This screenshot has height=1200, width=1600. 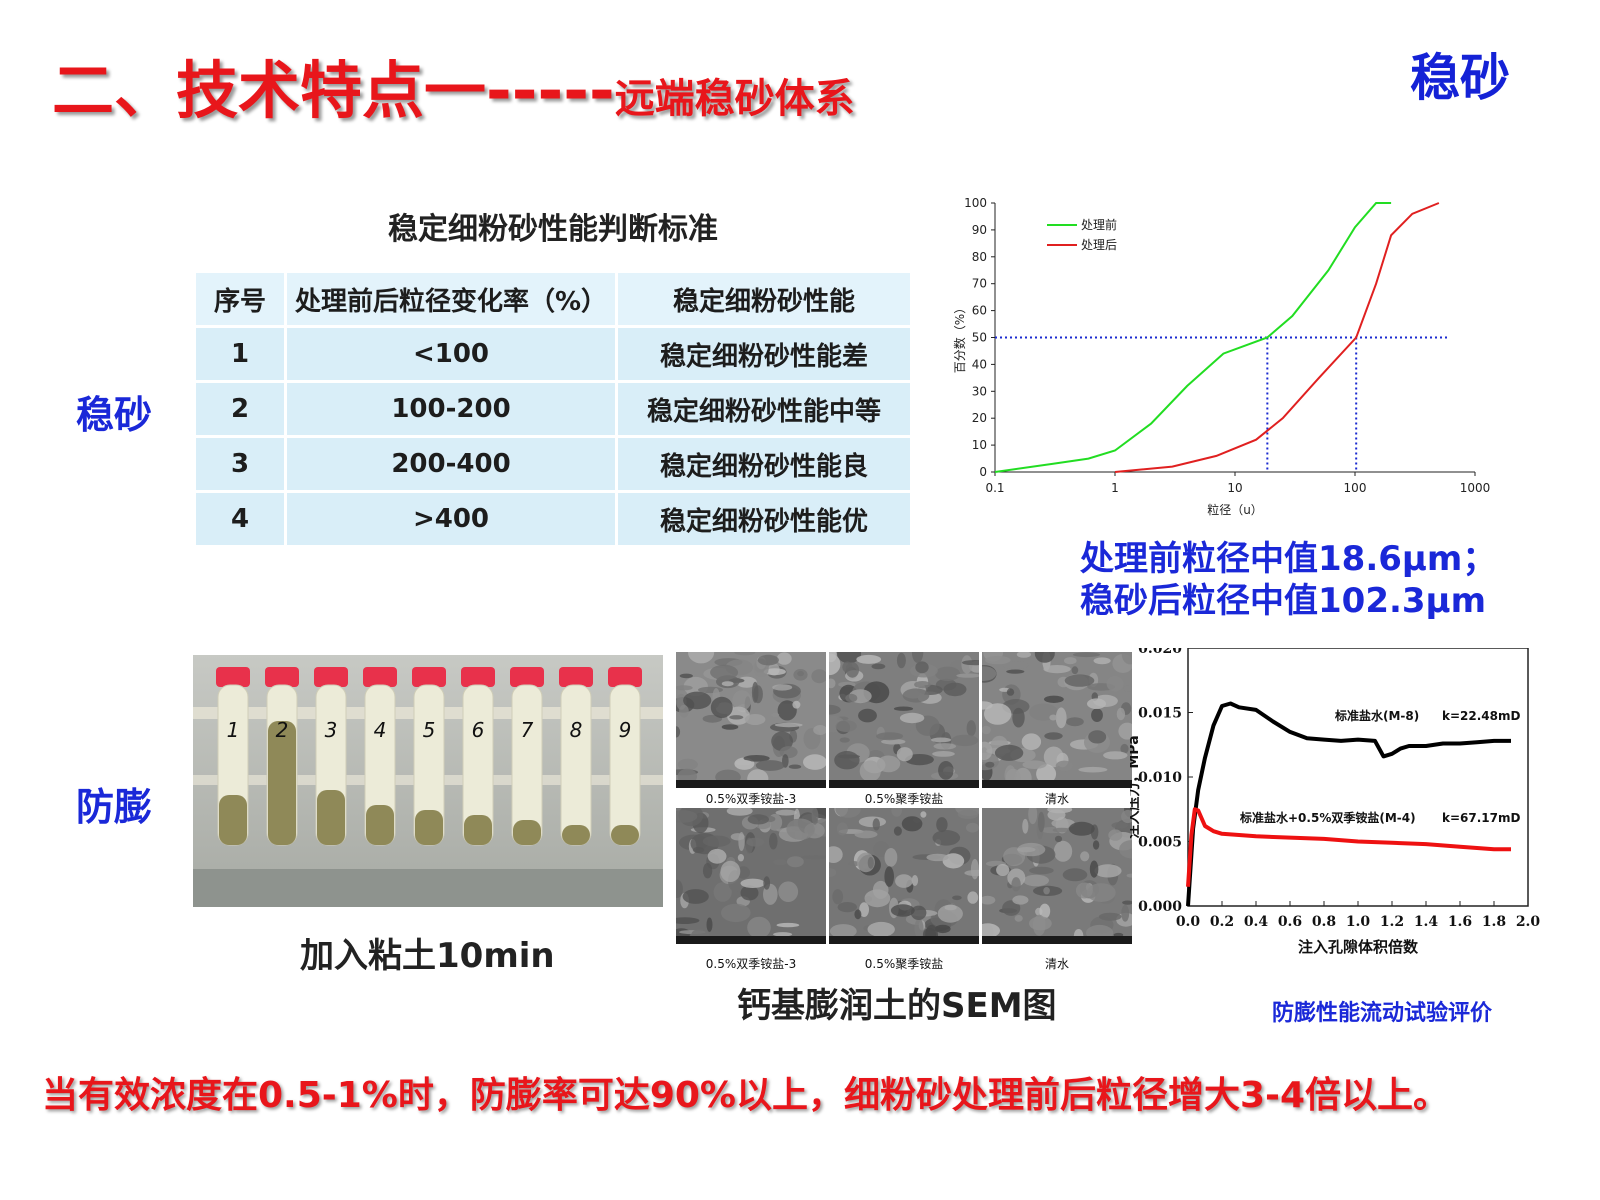 What do you see at coordinates (429, 730) in the screenshot?
I see `tube-label: 5` at bounding box center [429, 730].